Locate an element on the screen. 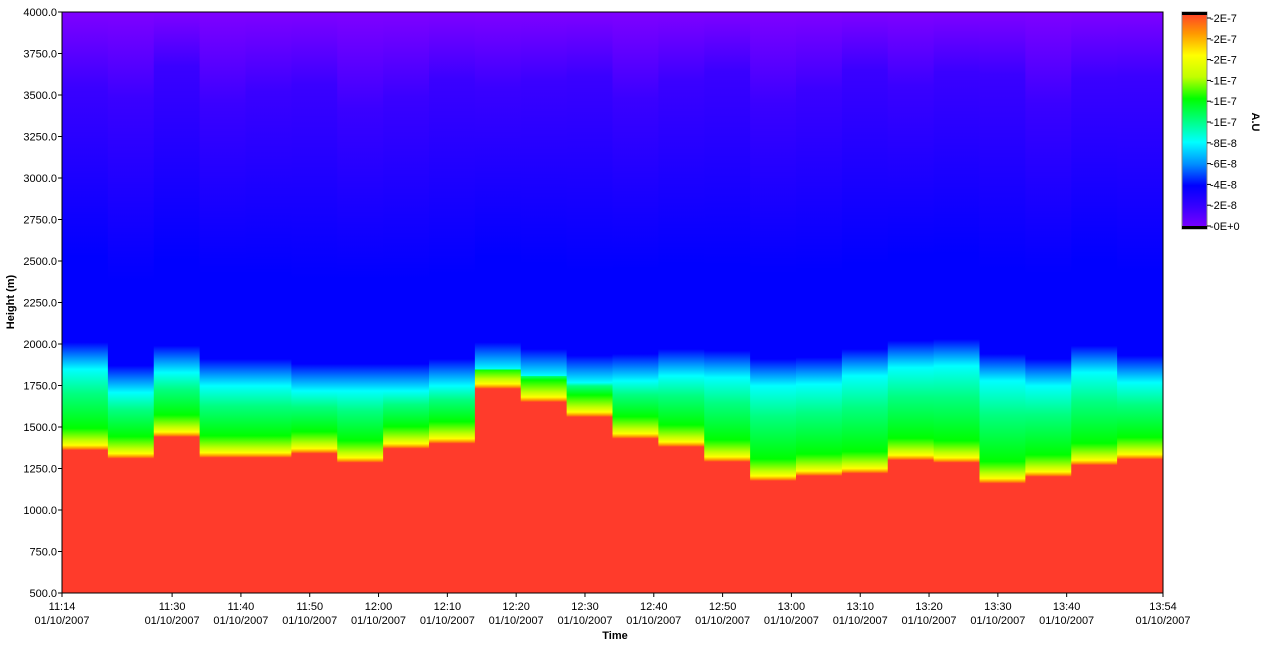 The height and width of the screenshot is (657, 1273). x-tick-time-label: 13:00 is located at coordinates (792, 607).